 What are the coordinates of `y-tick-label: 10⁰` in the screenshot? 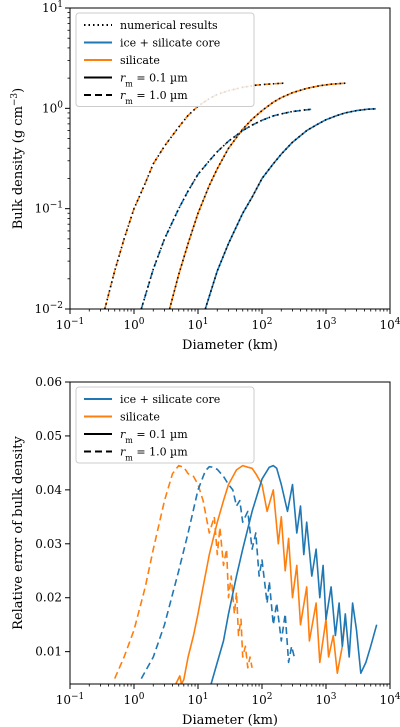 It's located at (52, 107).